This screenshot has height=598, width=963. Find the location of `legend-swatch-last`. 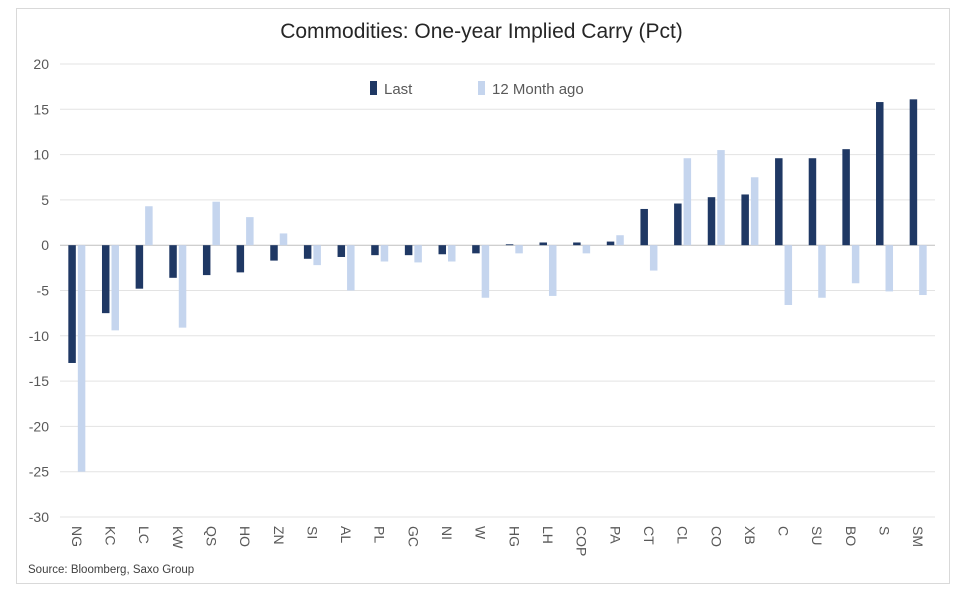

legend-swatch-last is located at coordinates (373, 88).